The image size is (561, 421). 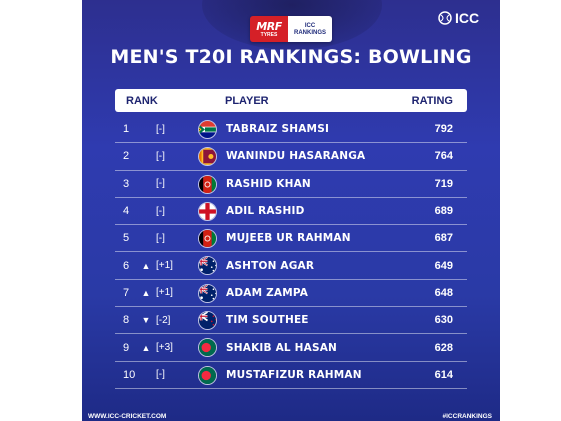 What do you see at coordinates (443, 292) in the screenshot?
I see `row-rating: 648` at bounding box center [443, 292].